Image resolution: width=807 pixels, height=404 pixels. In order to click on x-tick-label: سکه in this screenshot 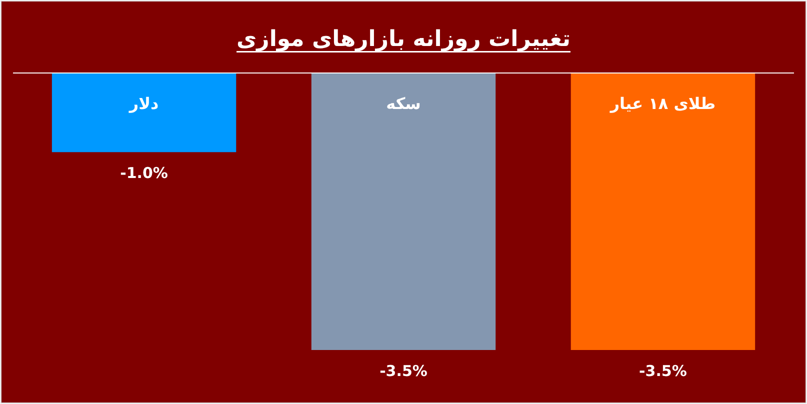, I will do `click(403, 103)`.